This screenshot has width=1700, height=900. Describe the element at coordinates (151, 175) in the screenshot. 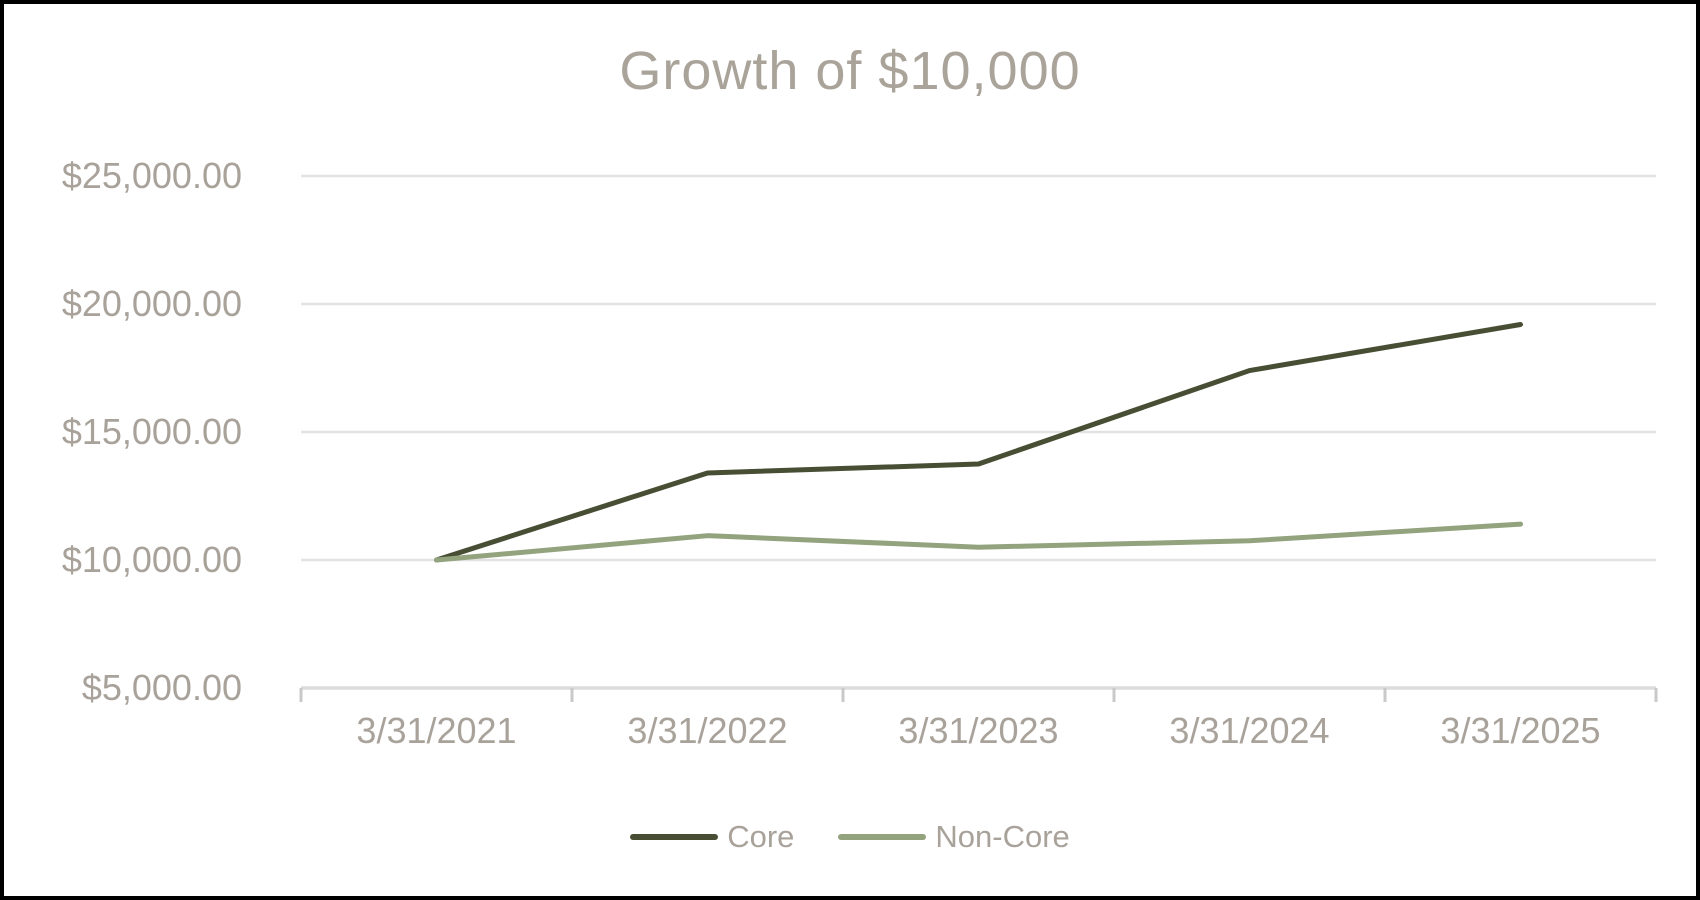

I see `y-axis-label: $25,000.00` at that location.